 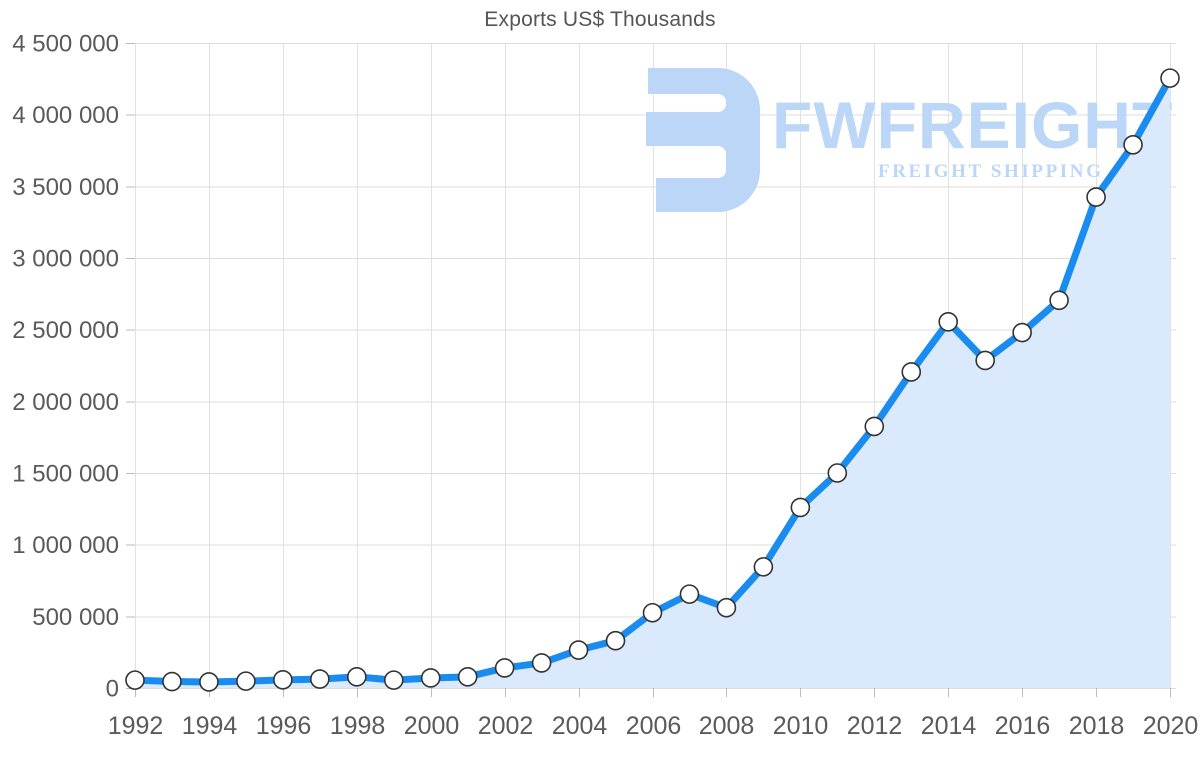 I want to click on x-axis-tick-label: 2004, so click(x=580, y=726).